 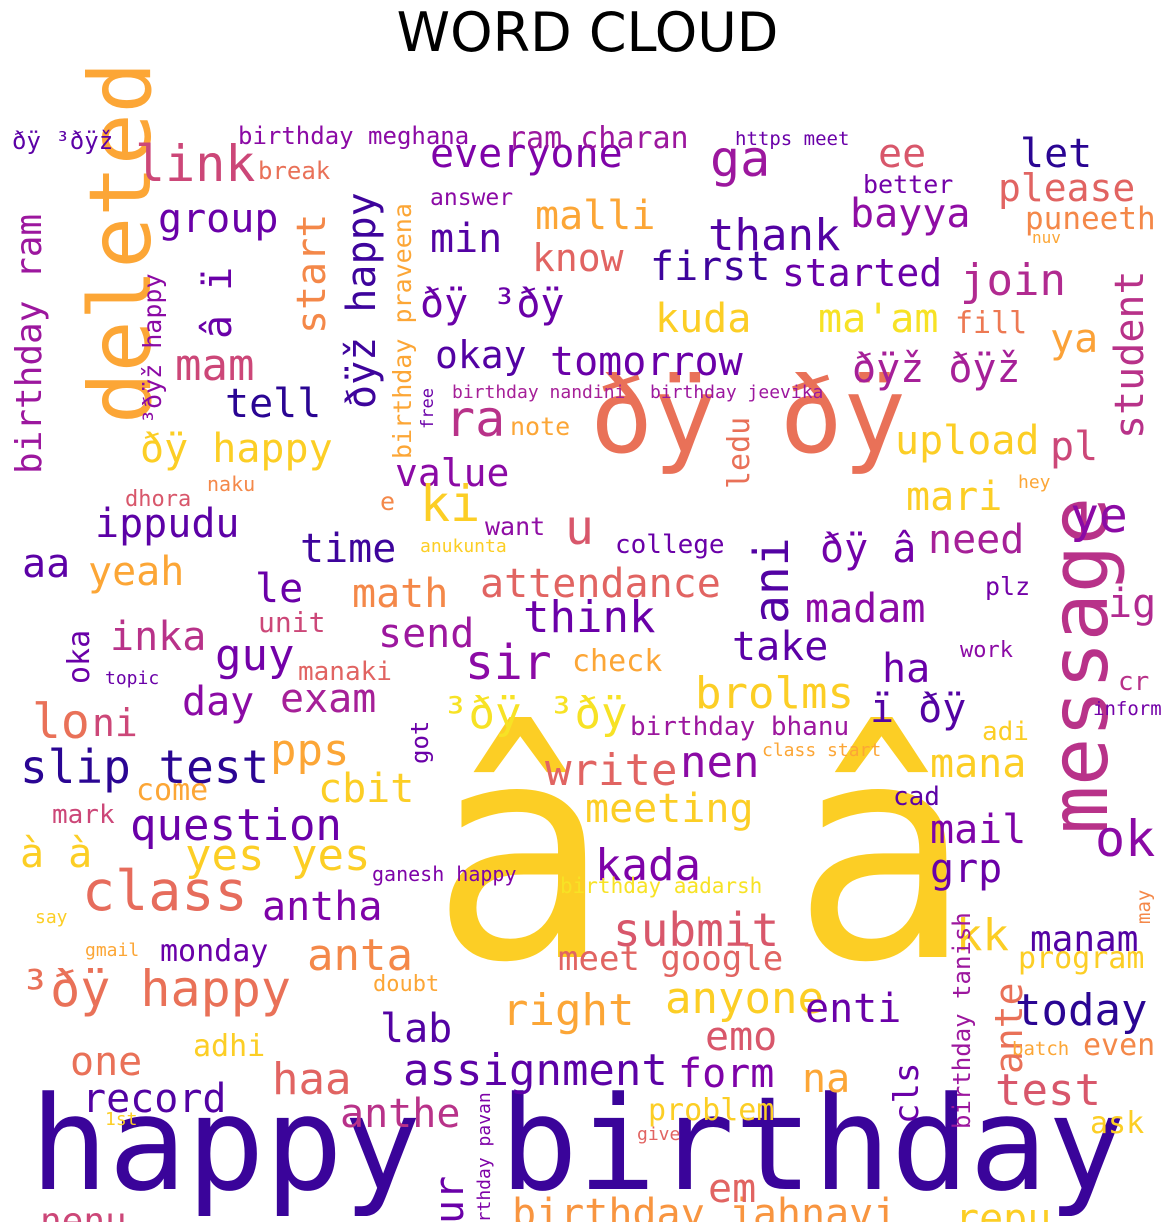 What do you see at coordinates (696, 930) in the screenshot?
I see `cloud-word: submit` at bounding box center [696, 930].